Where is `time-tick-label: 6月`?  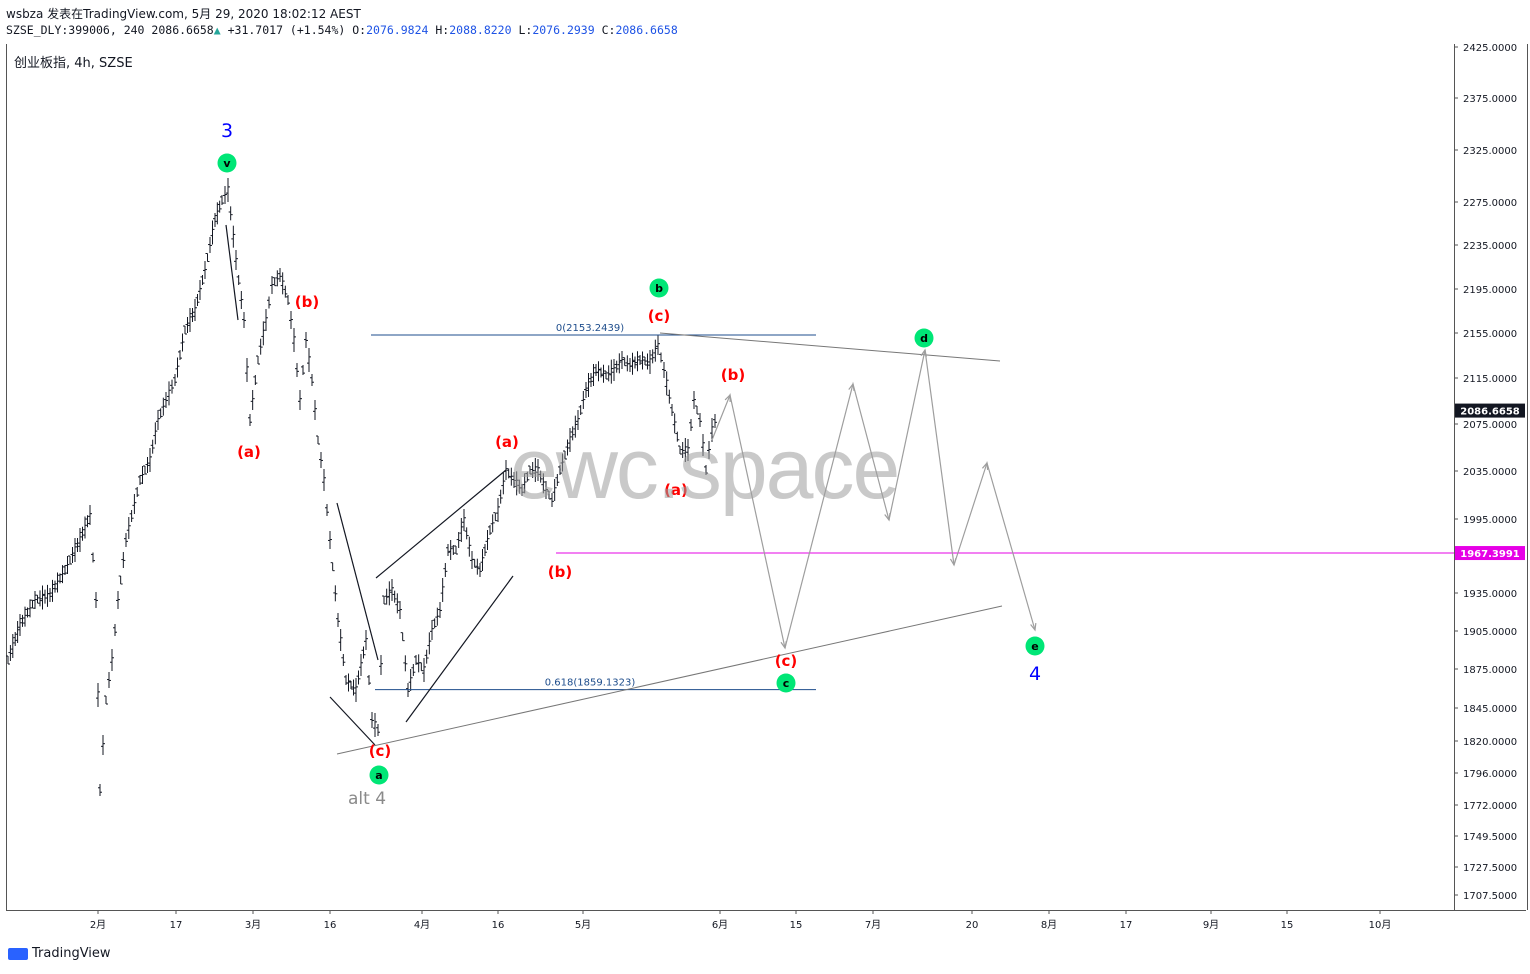 time-tick-label: 6月 is located at coordinates (720, 925).